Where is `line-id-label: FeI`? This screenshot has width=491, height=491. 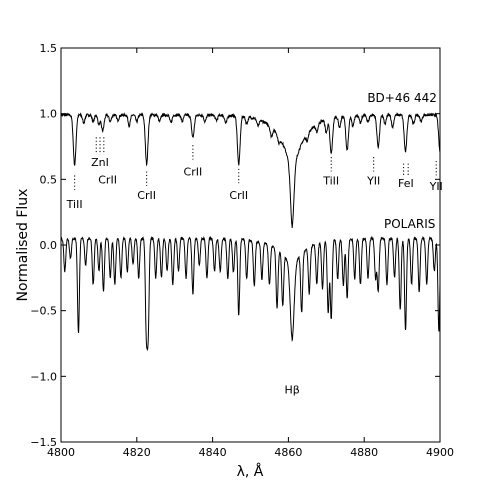
line-id-label: FeI is located at coordinates (406, 183).